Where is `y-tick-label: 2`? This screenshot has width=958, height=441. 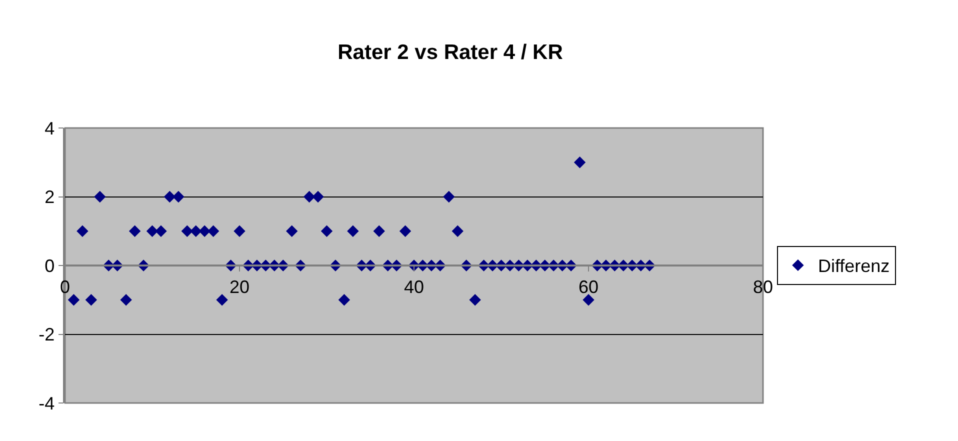 y-tick-label: 2 is located at coordinates (49, 197).